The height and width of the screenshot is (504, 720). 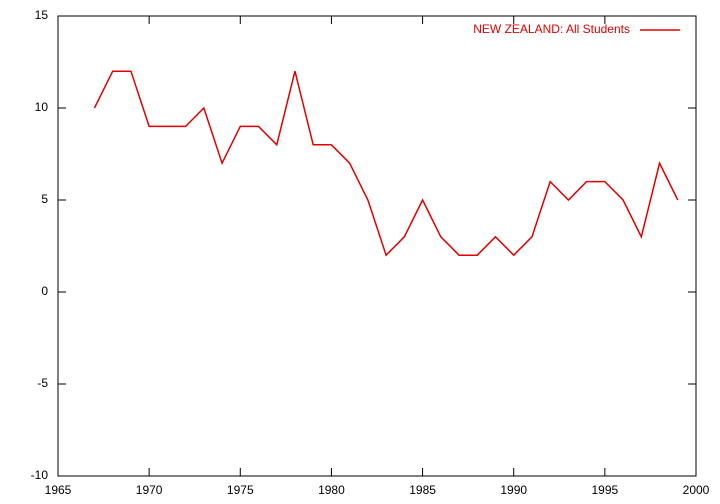 What do you see at coordinates (40, 475) in the screenshot?
I see `y-tick-label: -10` at bounding box center [40, 475].